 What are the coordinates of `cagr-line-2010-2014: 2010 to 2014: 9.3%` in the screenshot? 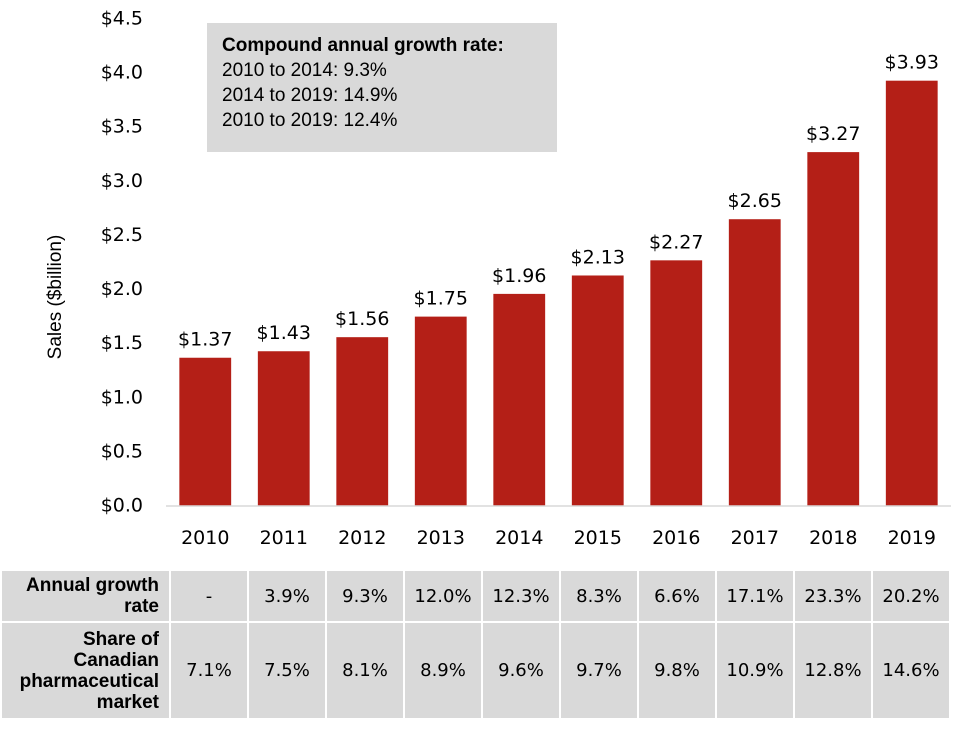 It's located at (304, 70).